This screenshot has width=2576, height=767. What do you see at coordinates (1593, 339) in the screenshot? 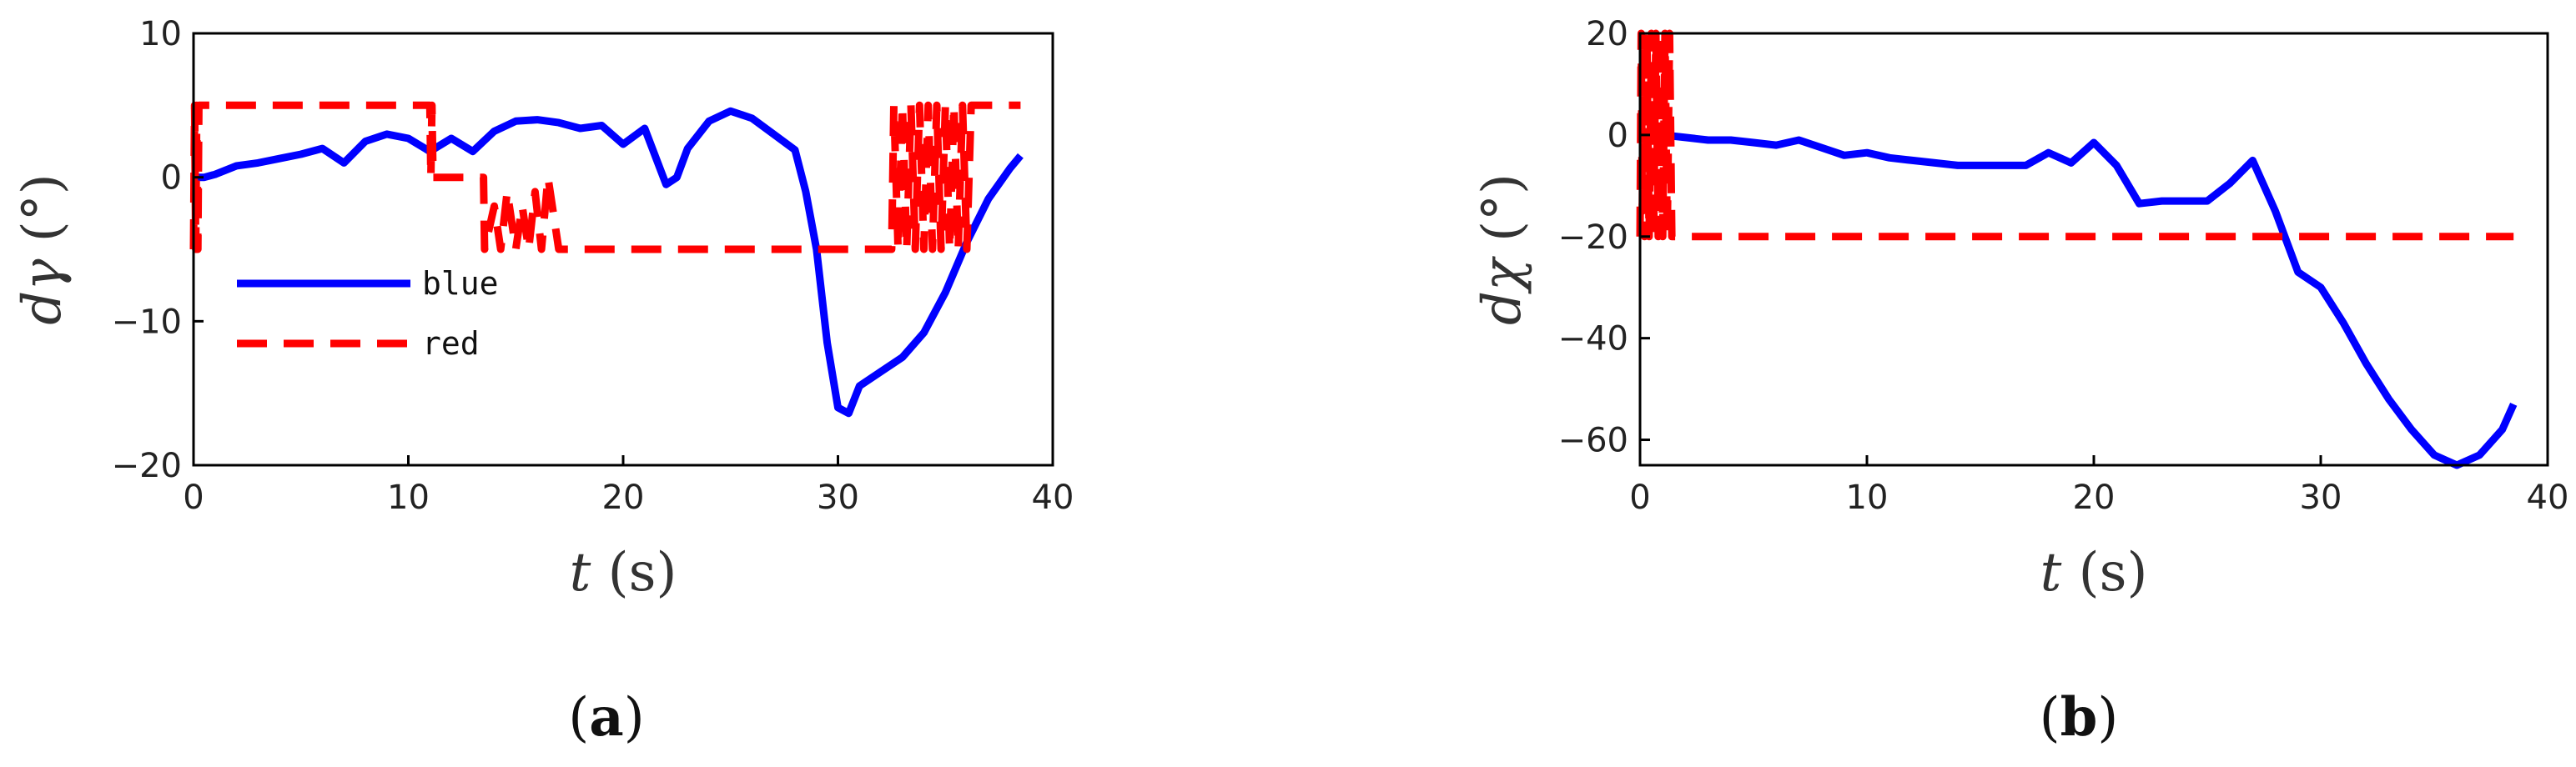
I see `chart-b-y-tick-label: −40` at bounding box center [1593, 339].